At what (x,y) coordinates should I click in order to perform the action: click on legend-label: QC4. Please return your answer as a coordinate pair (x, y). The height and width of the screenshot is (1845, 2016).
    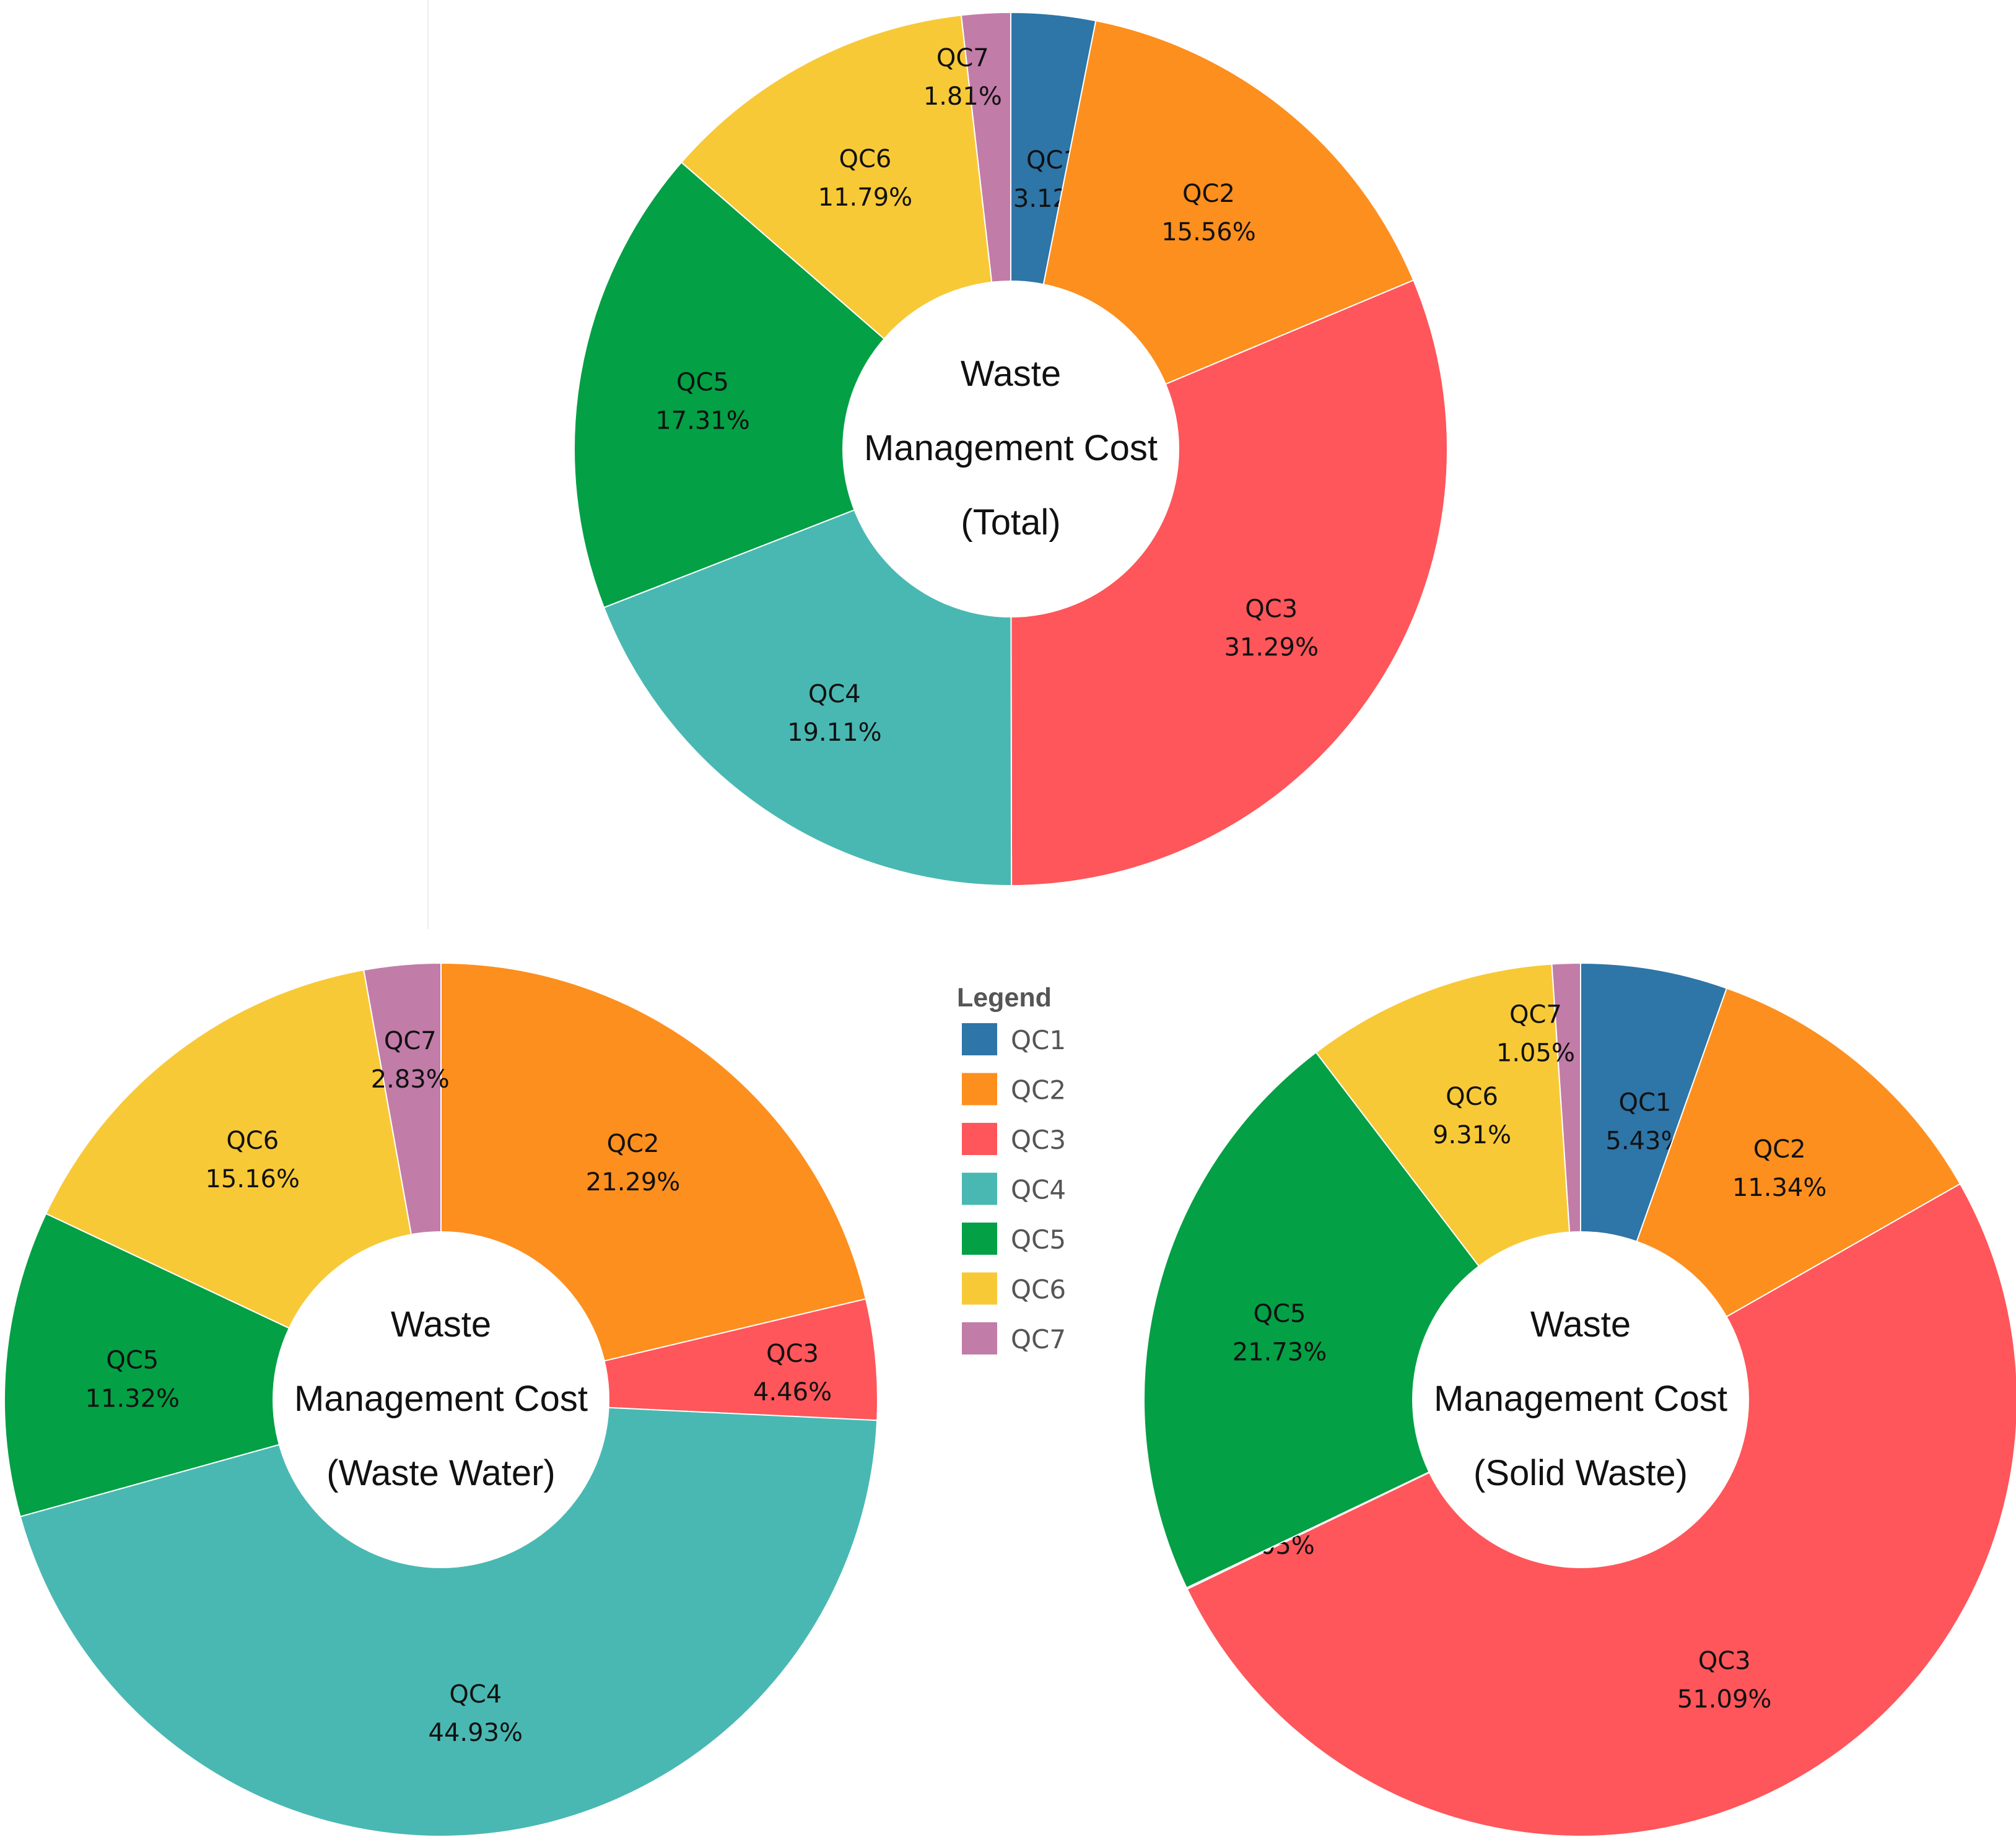
    Looking at the image, I should click on (1038, 1190).